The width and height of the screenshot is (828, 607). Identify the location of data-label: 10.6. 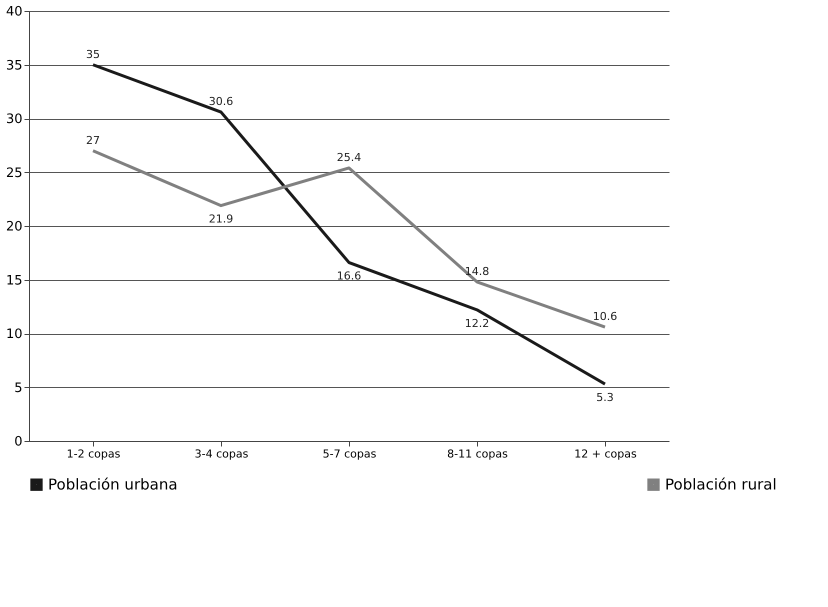
(605, 317).